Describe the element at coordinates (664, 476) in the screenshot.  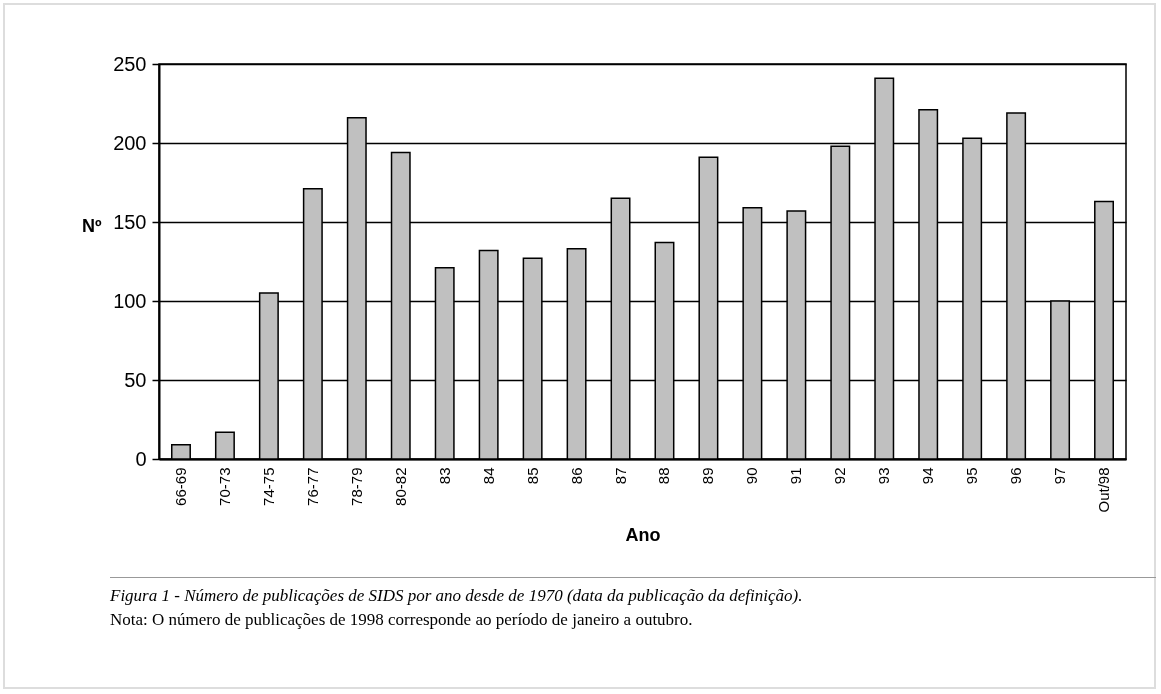
I see `x-tick-label: 88` at that location.